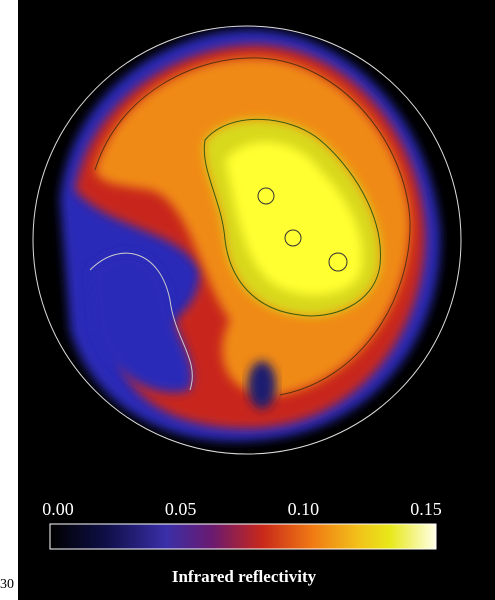 This screenshot has height=600, width=495. What do you see at coordinates (244, 576) in the screenshot?
I see `colorbar-label: Infrared reflectivity` at bounding box center [244, 576].